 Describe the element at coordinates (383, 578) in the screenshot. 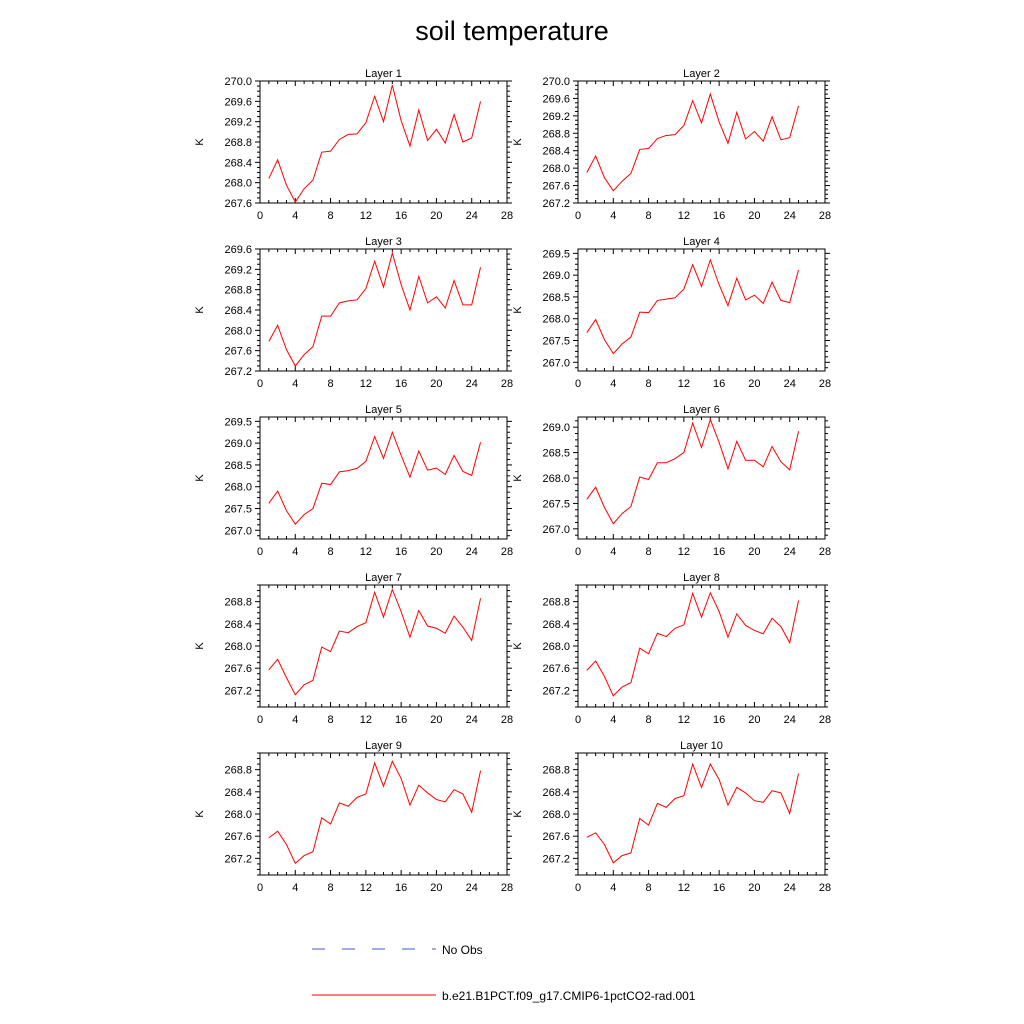

I see `panel-title: Layer 7` at that location.